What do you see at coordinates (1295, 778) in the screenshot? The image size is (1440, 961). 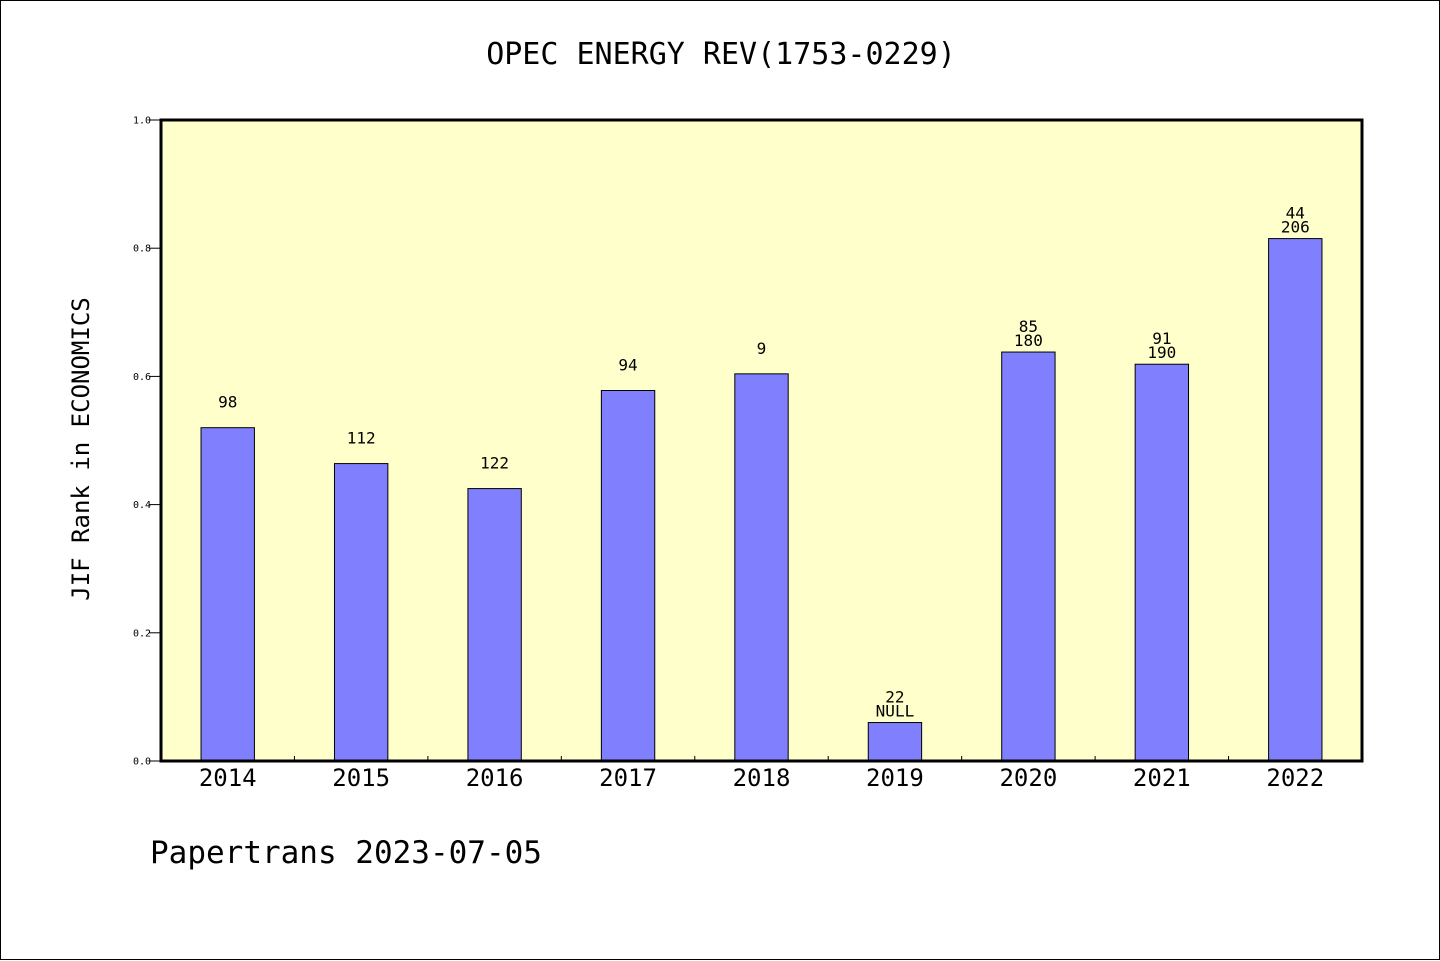 I see `x-tick-label: 2022` at bounding box center [1295, 778].